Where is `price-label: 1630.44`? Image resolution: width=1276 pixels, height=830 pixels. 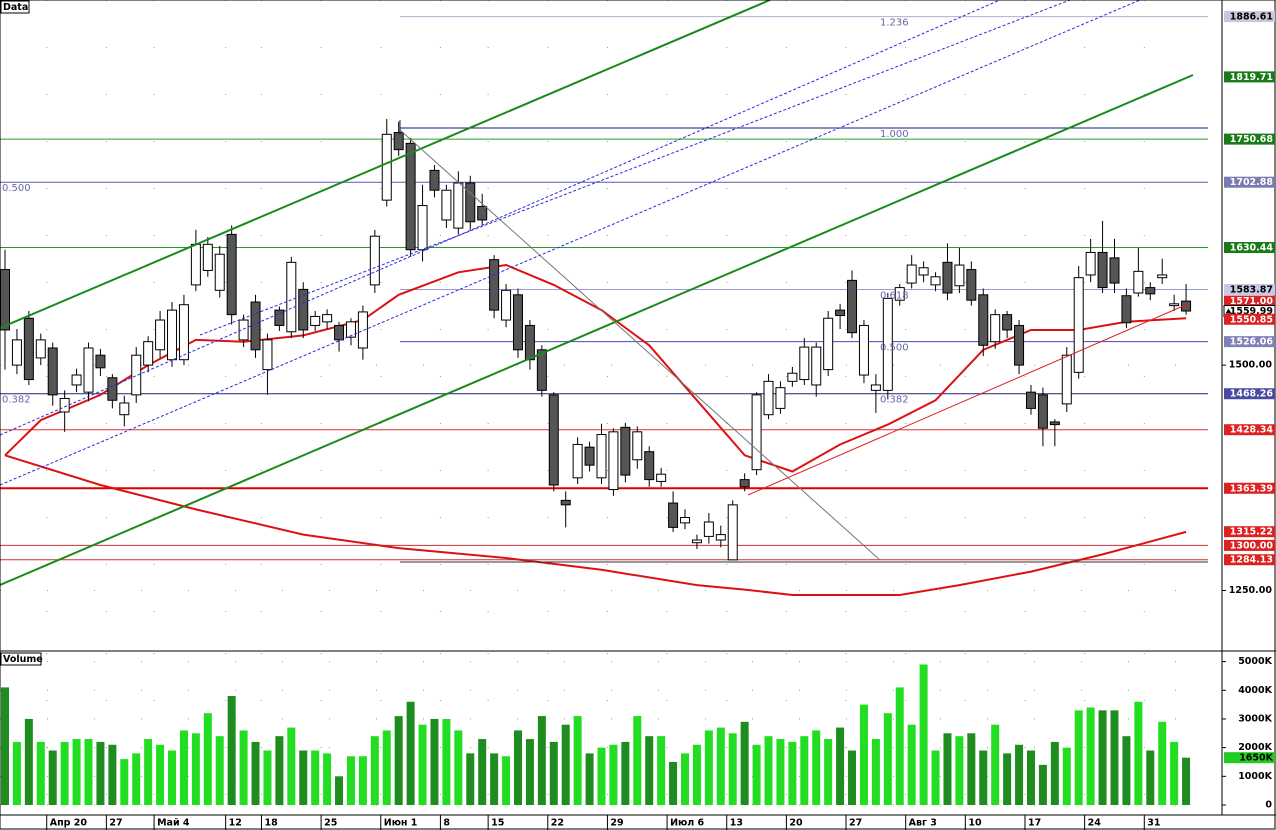
price-label: 1630.44 is located at coordinates (1252, 248).